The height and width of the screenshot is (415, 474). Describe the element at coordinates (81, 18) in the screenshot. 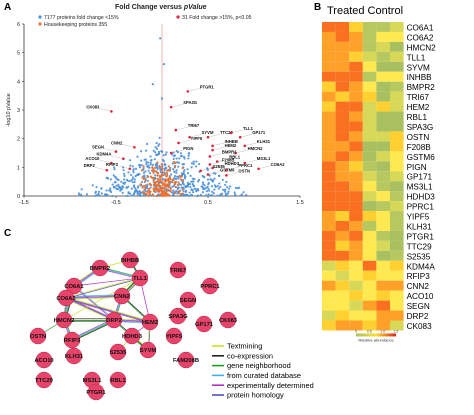

I see `legend-label: 7177 proteins fold change <15%` at that location.